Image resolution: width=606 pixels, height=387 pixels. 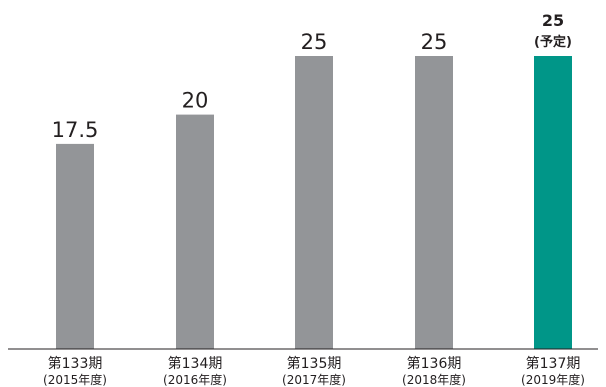 What do you see at coordinates (553, 42) in the screenshot?
I see `value-note-5: (予定)` at bounding box center [553, 42].